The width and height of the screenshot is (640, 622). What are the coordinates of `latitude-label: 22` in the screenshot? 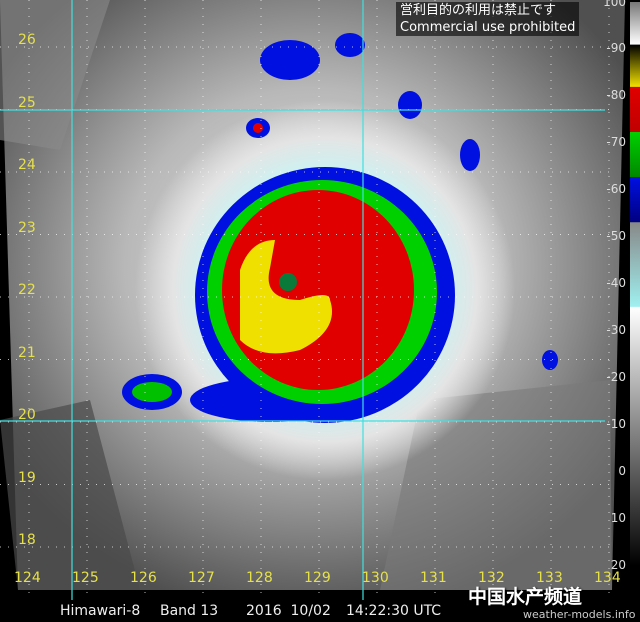 It's located at (27, 290).